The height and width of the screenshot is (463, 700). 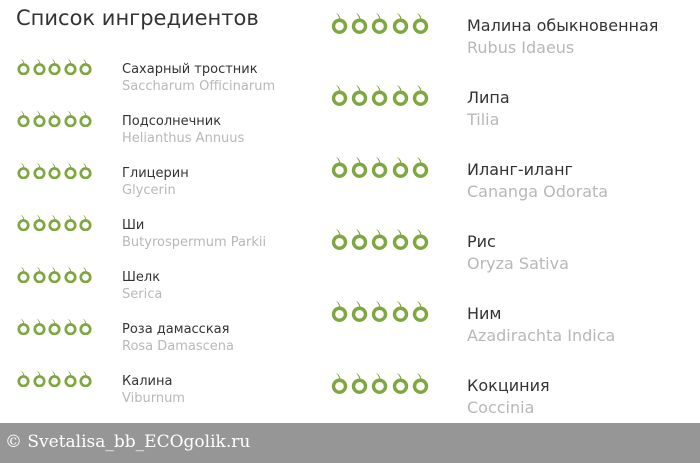 I want to click on ingredient-latin: Coccinia, so click(x=501, y=407).